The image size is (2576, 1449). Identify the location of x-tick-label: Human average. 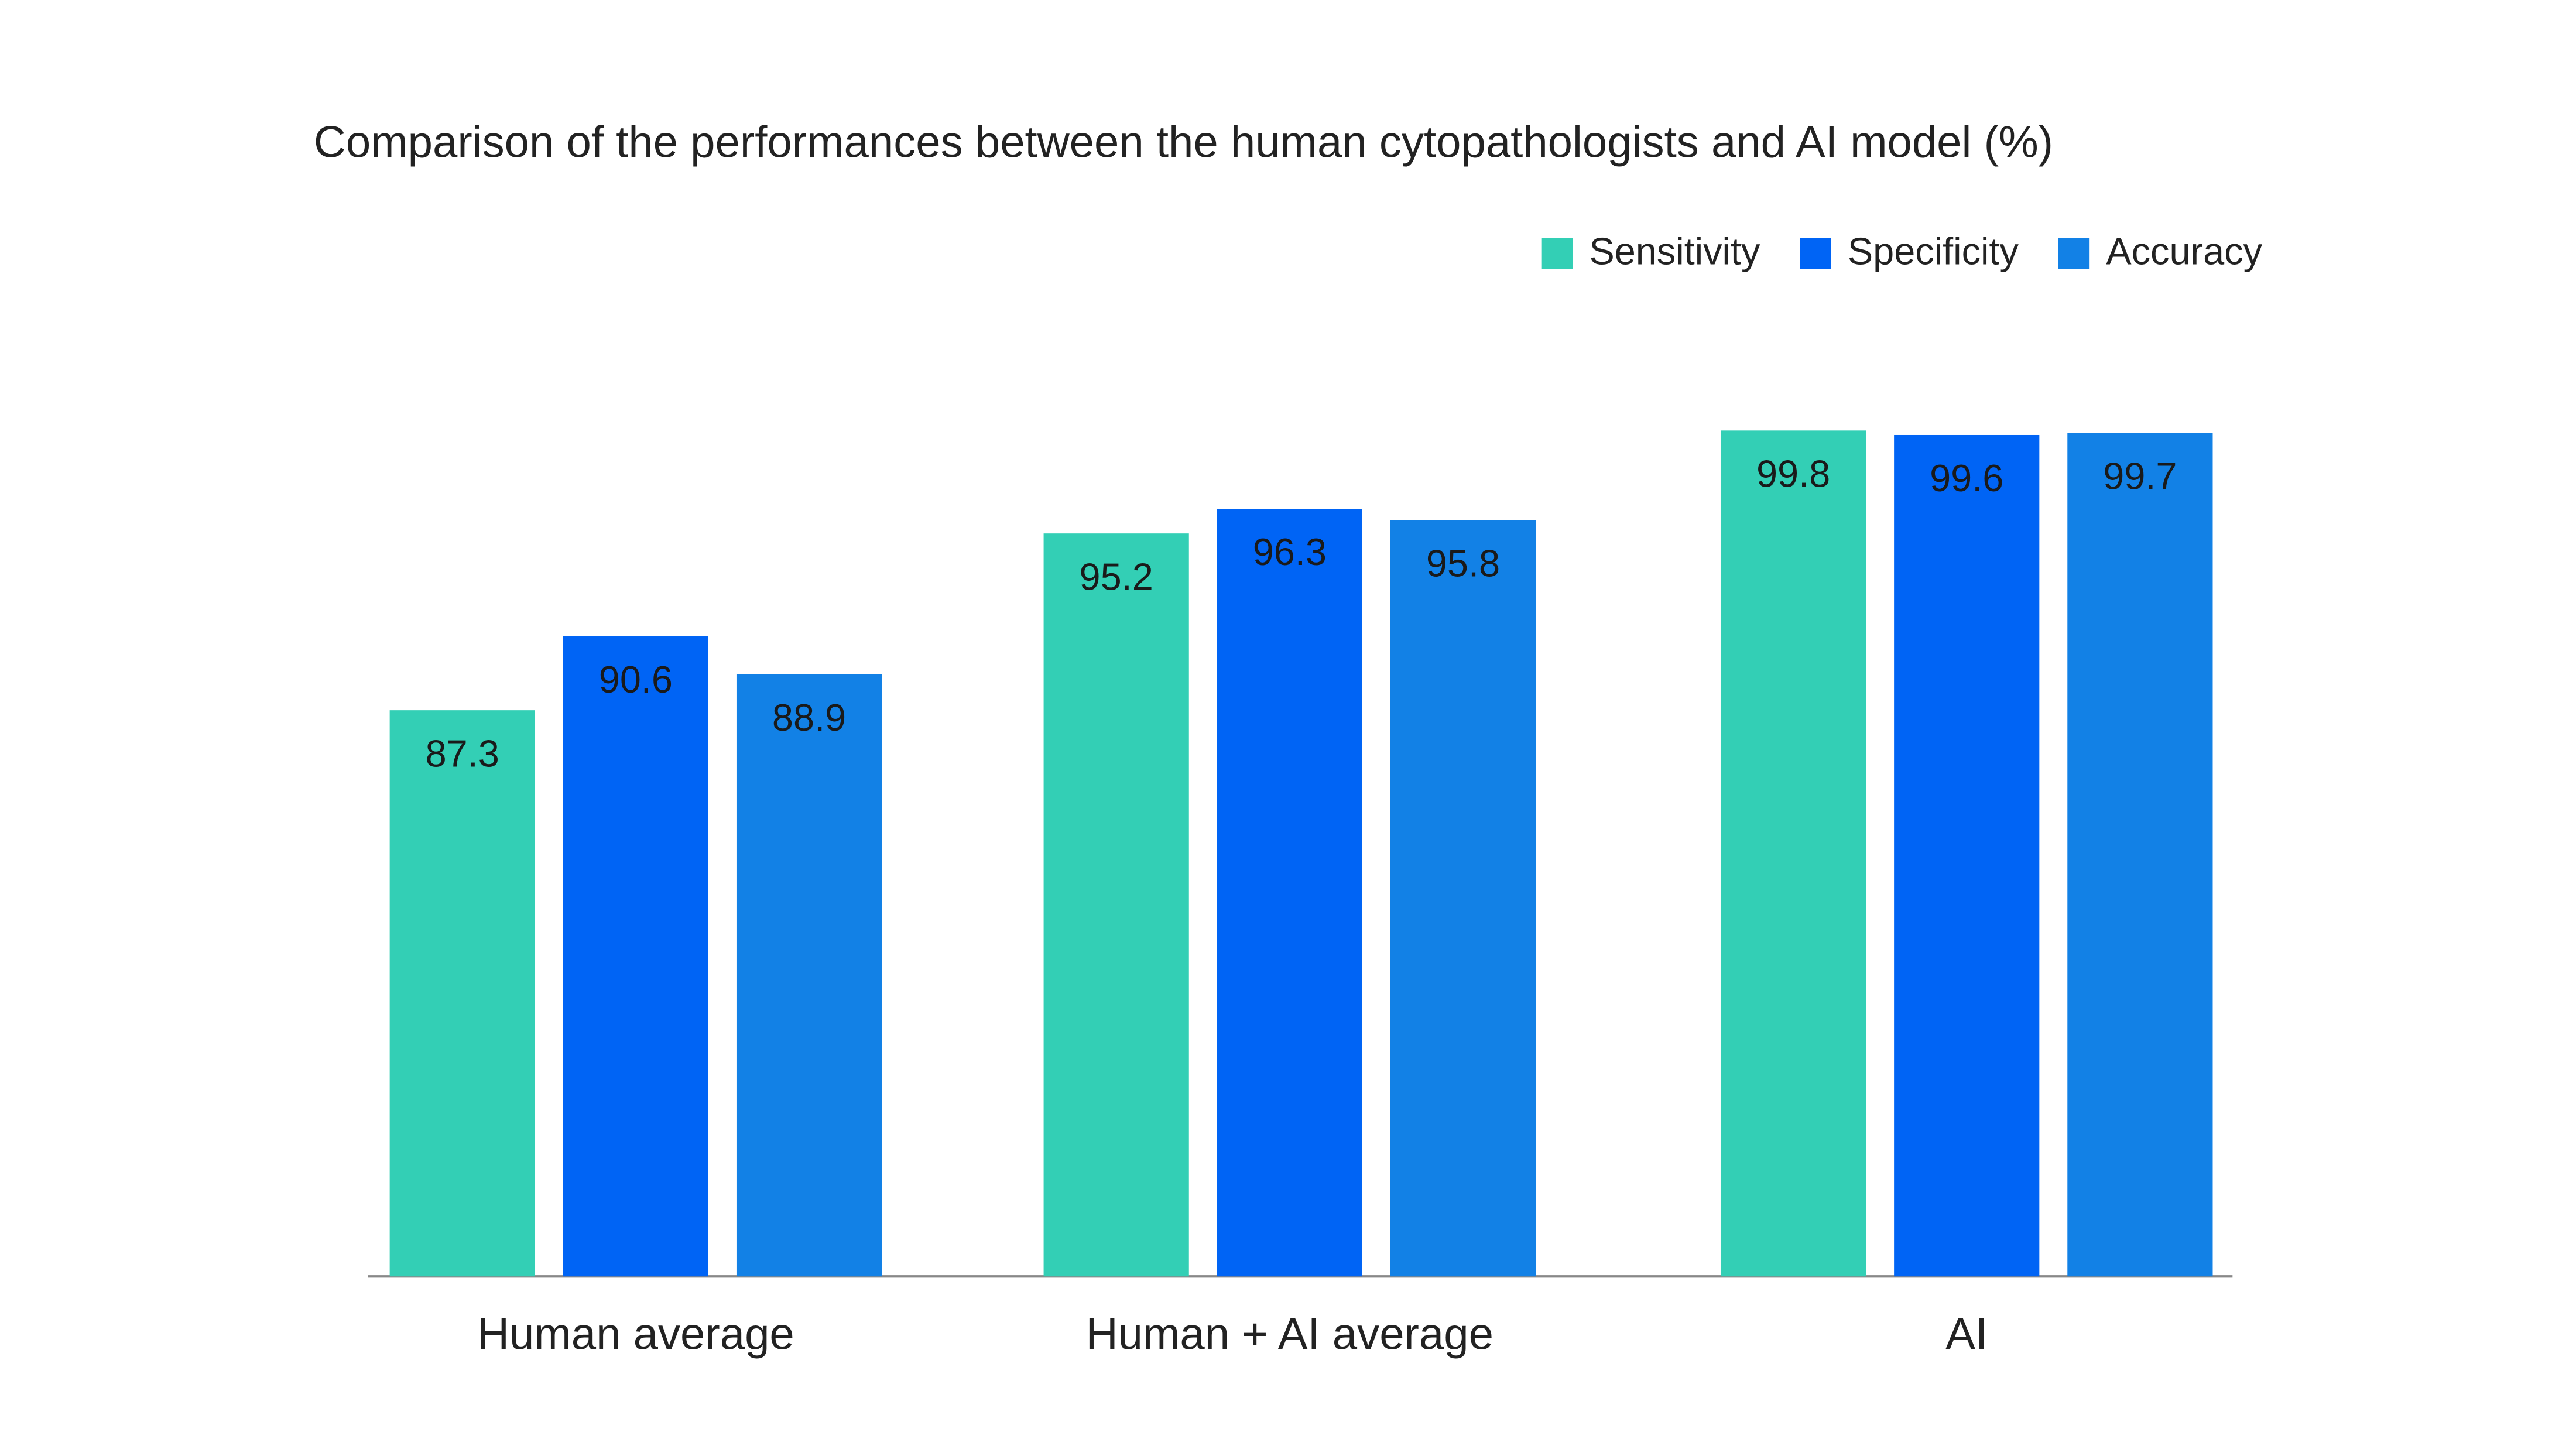
(635, 1334).